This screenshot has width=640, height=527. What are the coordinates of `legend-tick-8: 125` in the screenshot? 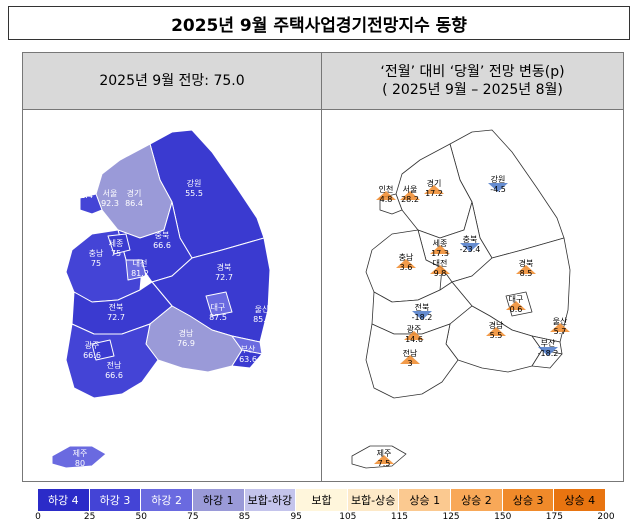 It's located at (451, 517).